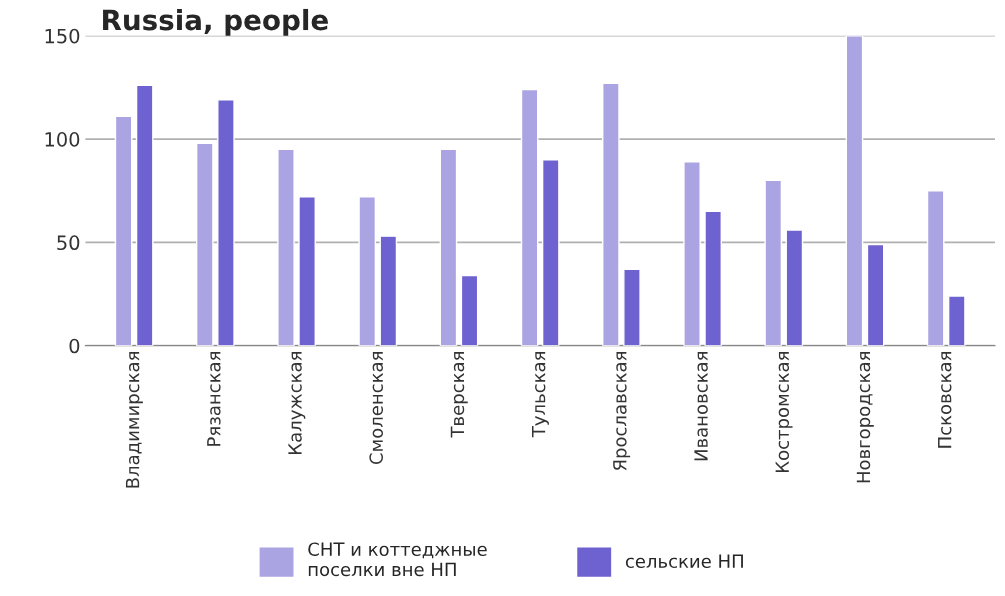 The width and height of the screenshot is (1005, 596). I want to click on x-tick-label: Калужская, so click(297, 403).